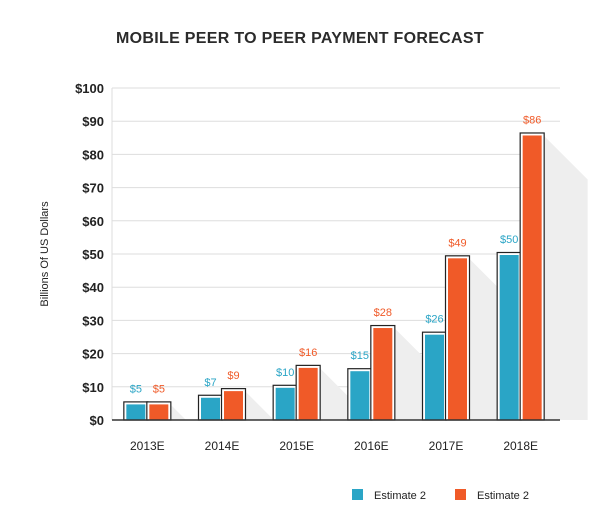  What do you see at coordinates (89, 88) in the screenshot?
I see `y-tick-label: $100` at bounding box center [89, 88].